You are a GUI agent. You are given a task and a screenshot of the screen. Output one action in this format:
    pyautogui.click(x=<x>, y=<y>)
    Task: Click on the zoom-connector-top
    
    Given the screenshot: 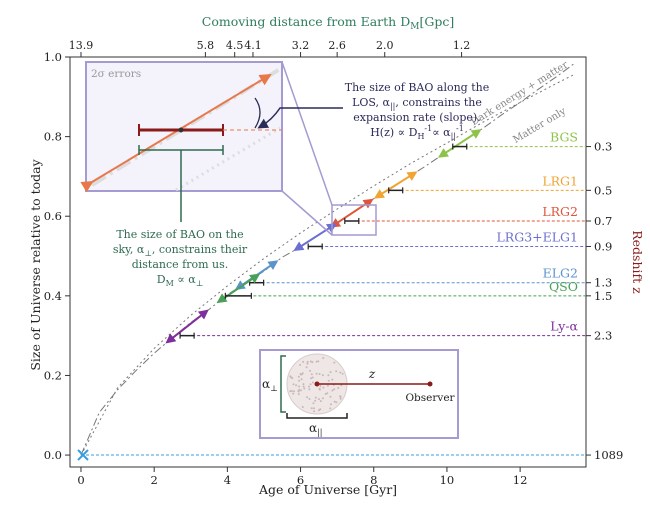 What is the action you would take?
    pyautogui.click(x=307, y=133)
    